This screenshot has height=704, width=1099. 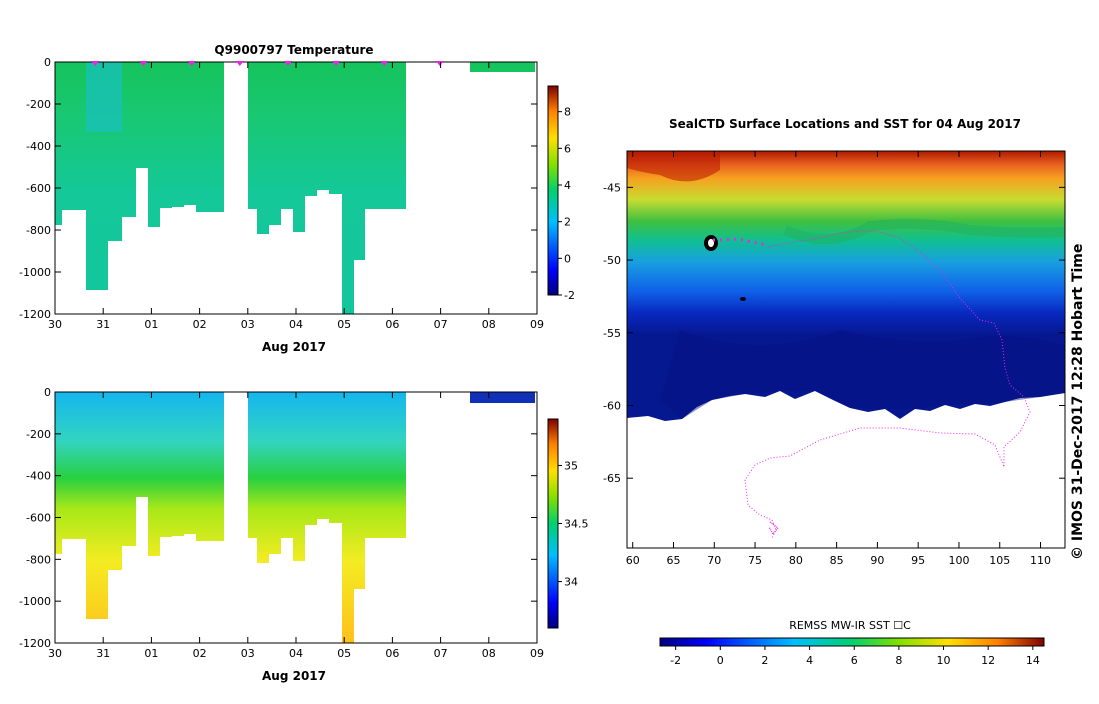 What do you see at coordinates (1078, 402) in the screenshot?
I see `copyright-text: © IMOS 31-Dec-2017 12:28 Hobart Time` at bounding box center [1078, 402].